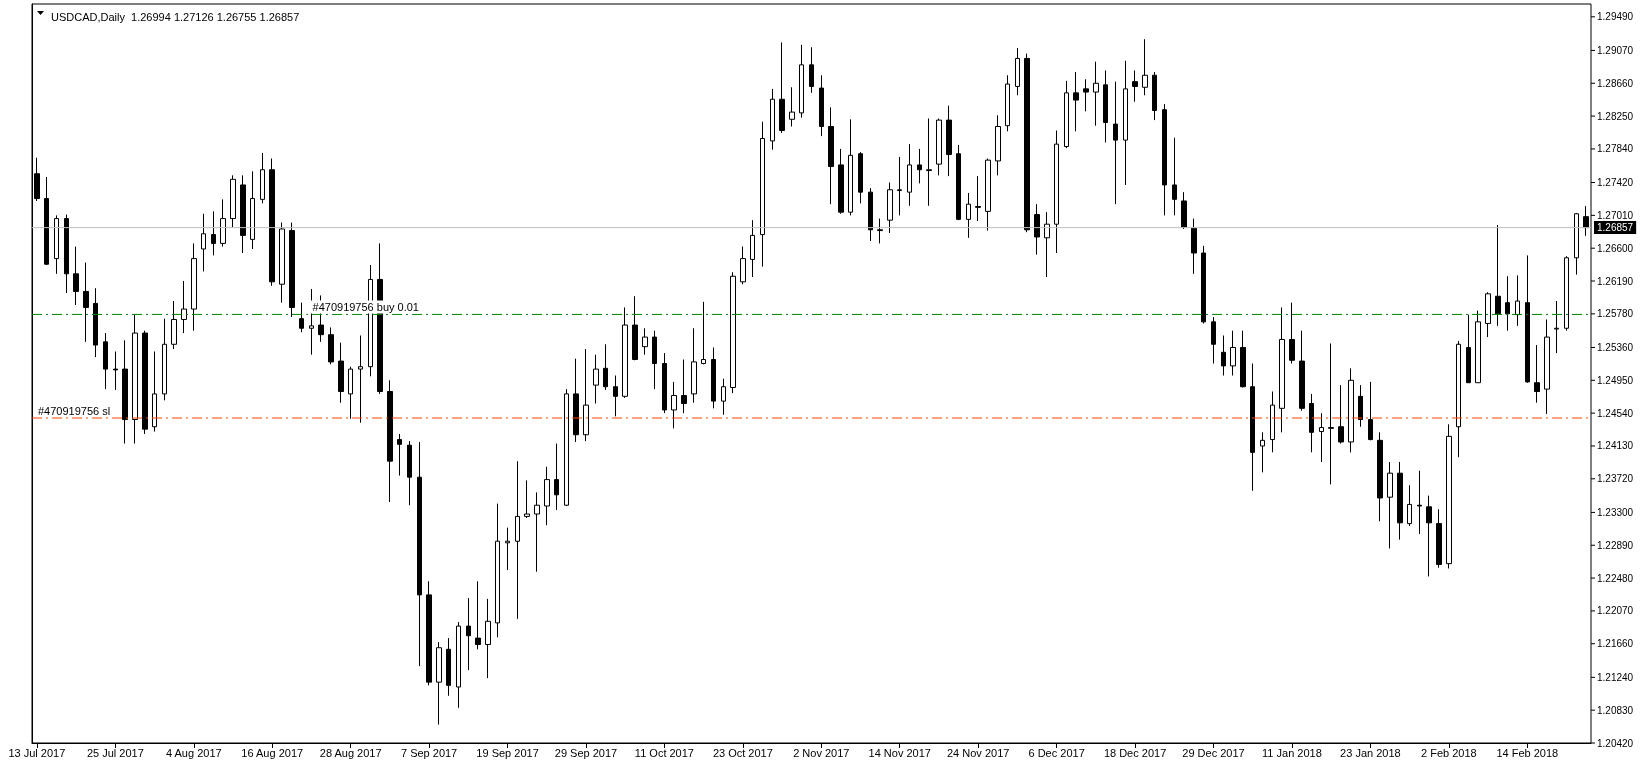  Describe the element at coordinates (175, 16) in the screenshot. I see `text: USDCAD,Daily 1.26994 1.27126 1.26755 1.26857` at that location.